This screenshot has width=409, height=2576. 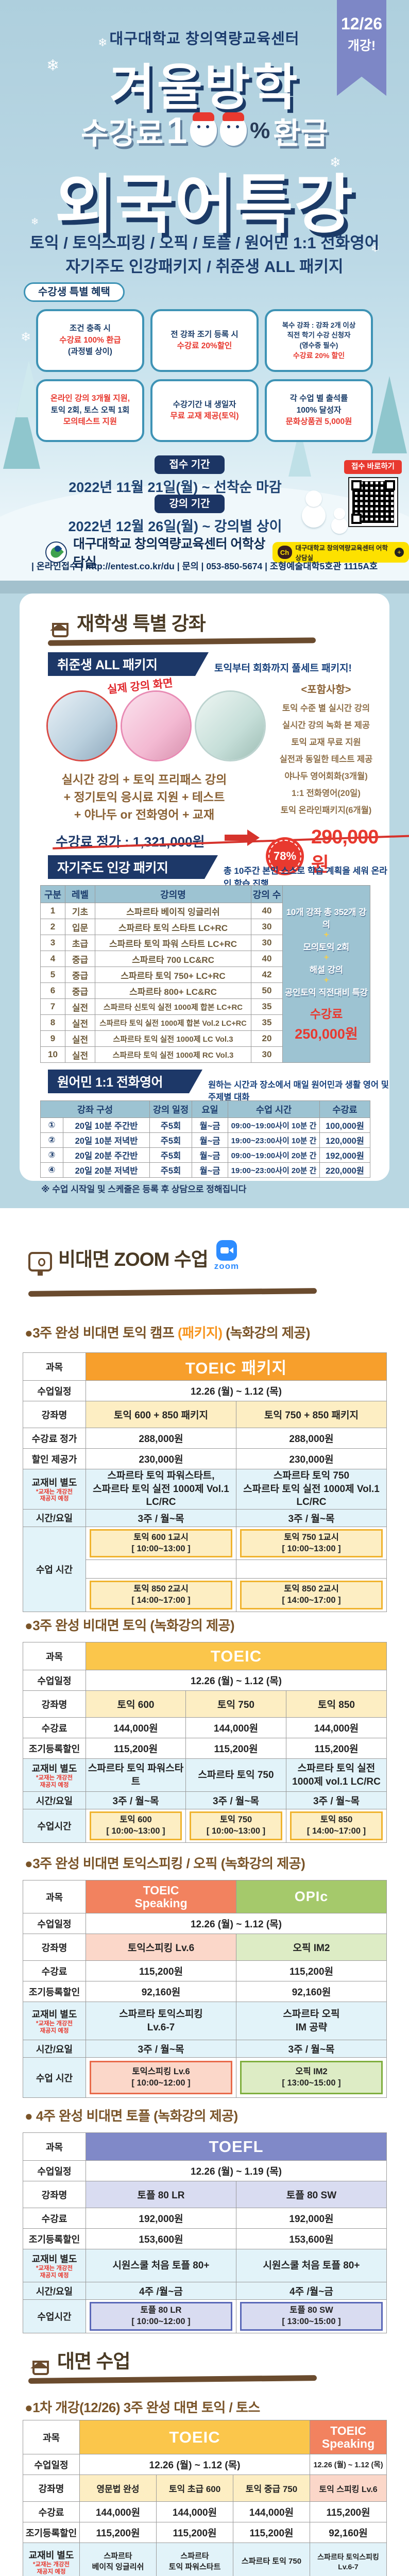 I want to click on university-logo-icon, so click(x=56, y=552).